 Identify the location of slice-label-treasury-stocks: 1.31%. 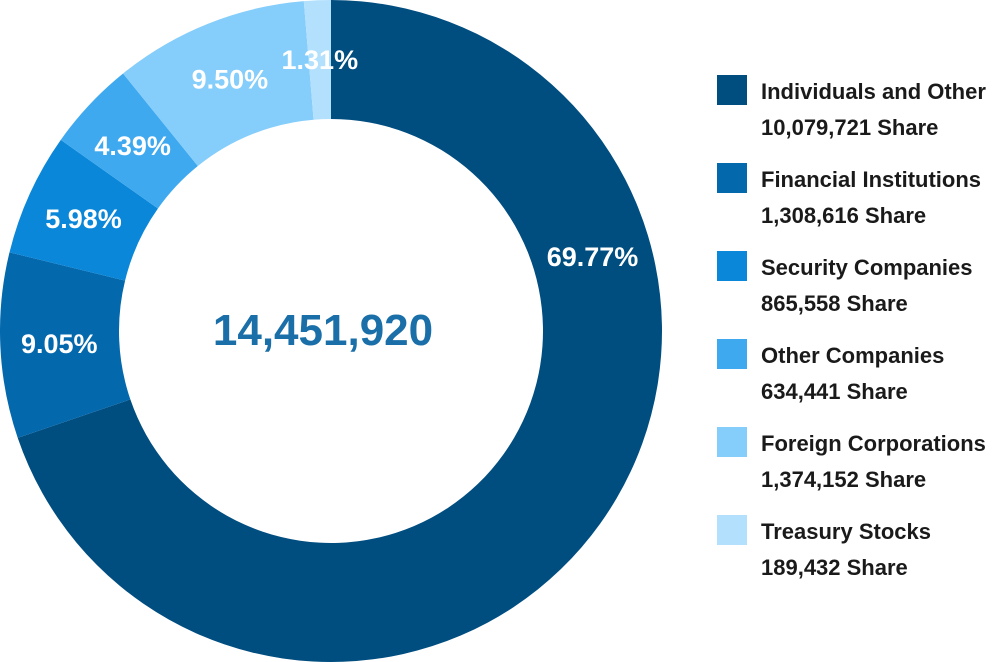
(320, 60).